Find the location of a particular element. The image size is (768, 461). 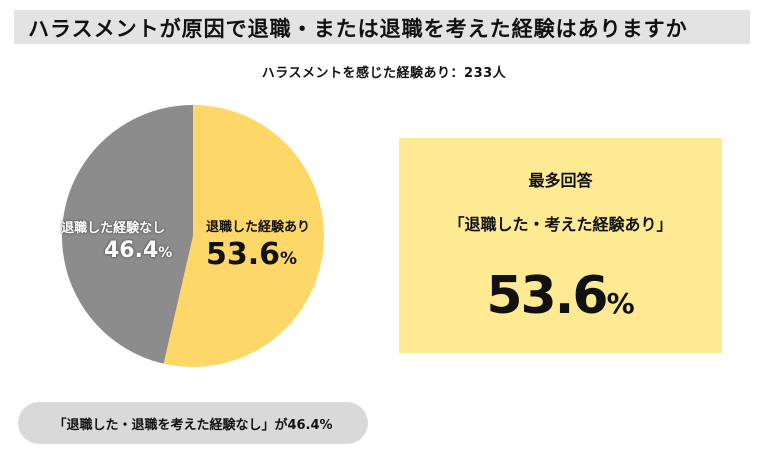

note-pill: 「退職した・退職を考えた経験なし」が46.4% is located at coordinates (193, 423).